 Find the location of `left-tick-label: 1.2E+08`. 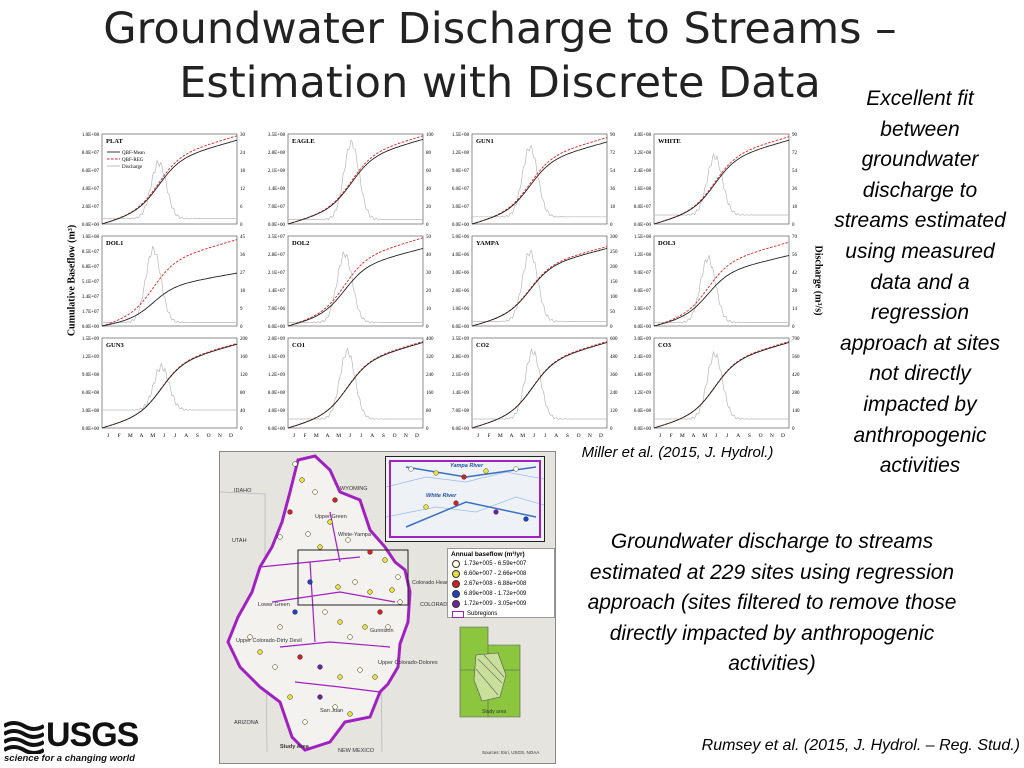

left-tick-label: 1.2E+08 is located at coordinates (461, 153).